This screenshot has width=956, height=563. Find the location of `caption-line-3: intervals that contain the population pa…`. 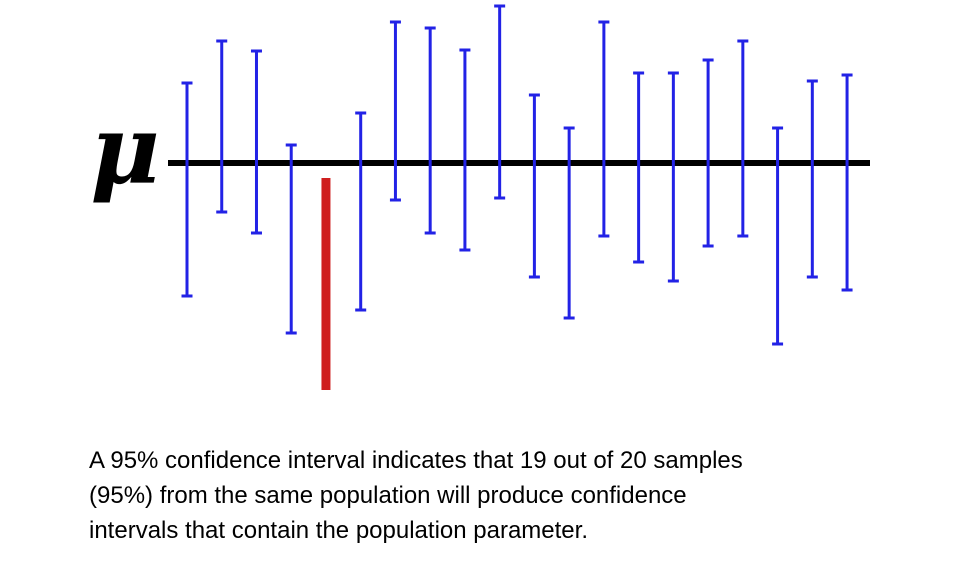

caption-line-3: intervals that contain the population pa… is located at coordinates (338, 530).